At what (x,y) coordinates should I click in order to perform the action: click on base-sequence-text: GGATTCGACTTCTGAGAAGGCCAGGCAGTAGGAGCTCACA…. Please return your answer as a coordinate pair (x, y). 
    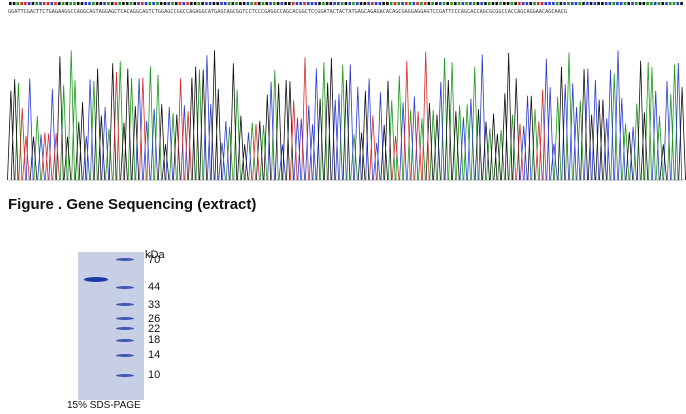
    Looking at the image, I should click on (288, 12).